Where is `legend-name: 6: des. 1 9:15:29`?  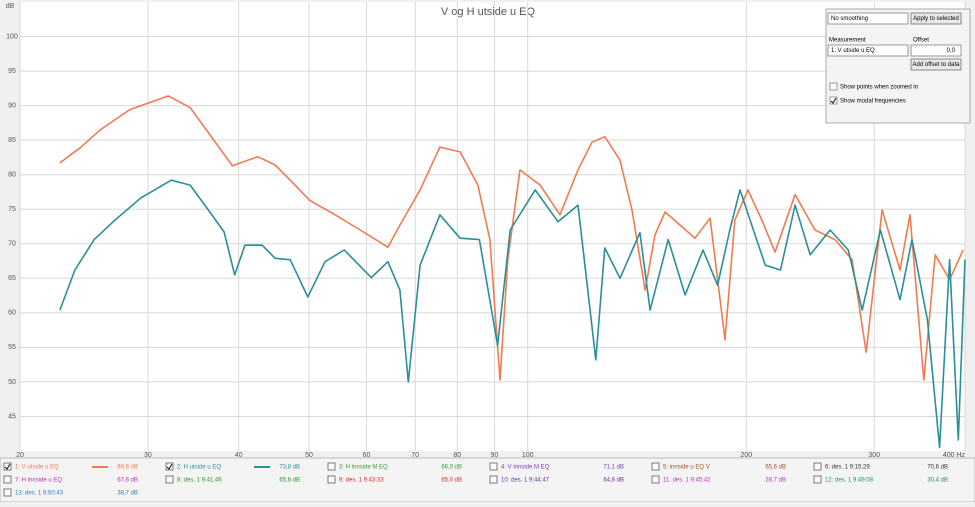 legend-name: 6: des. 1 9:15:29 is located at coordinates (847, 468).